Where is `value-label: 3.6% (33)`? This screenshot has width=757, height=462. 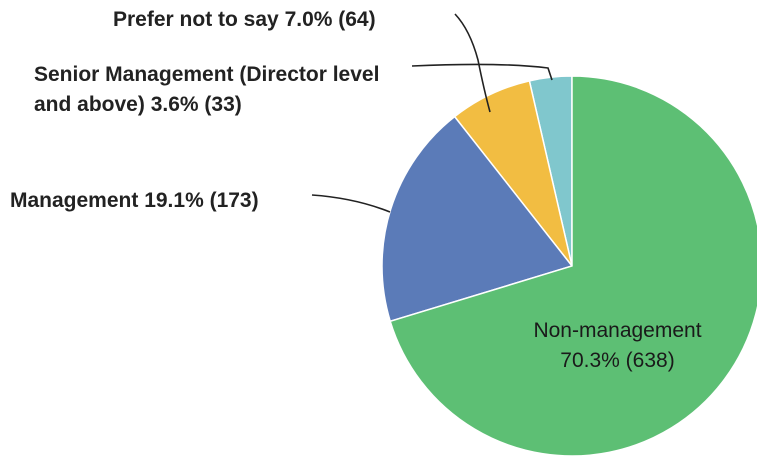
value-label: 3.6% (33) is located at coordinates (196, 104).